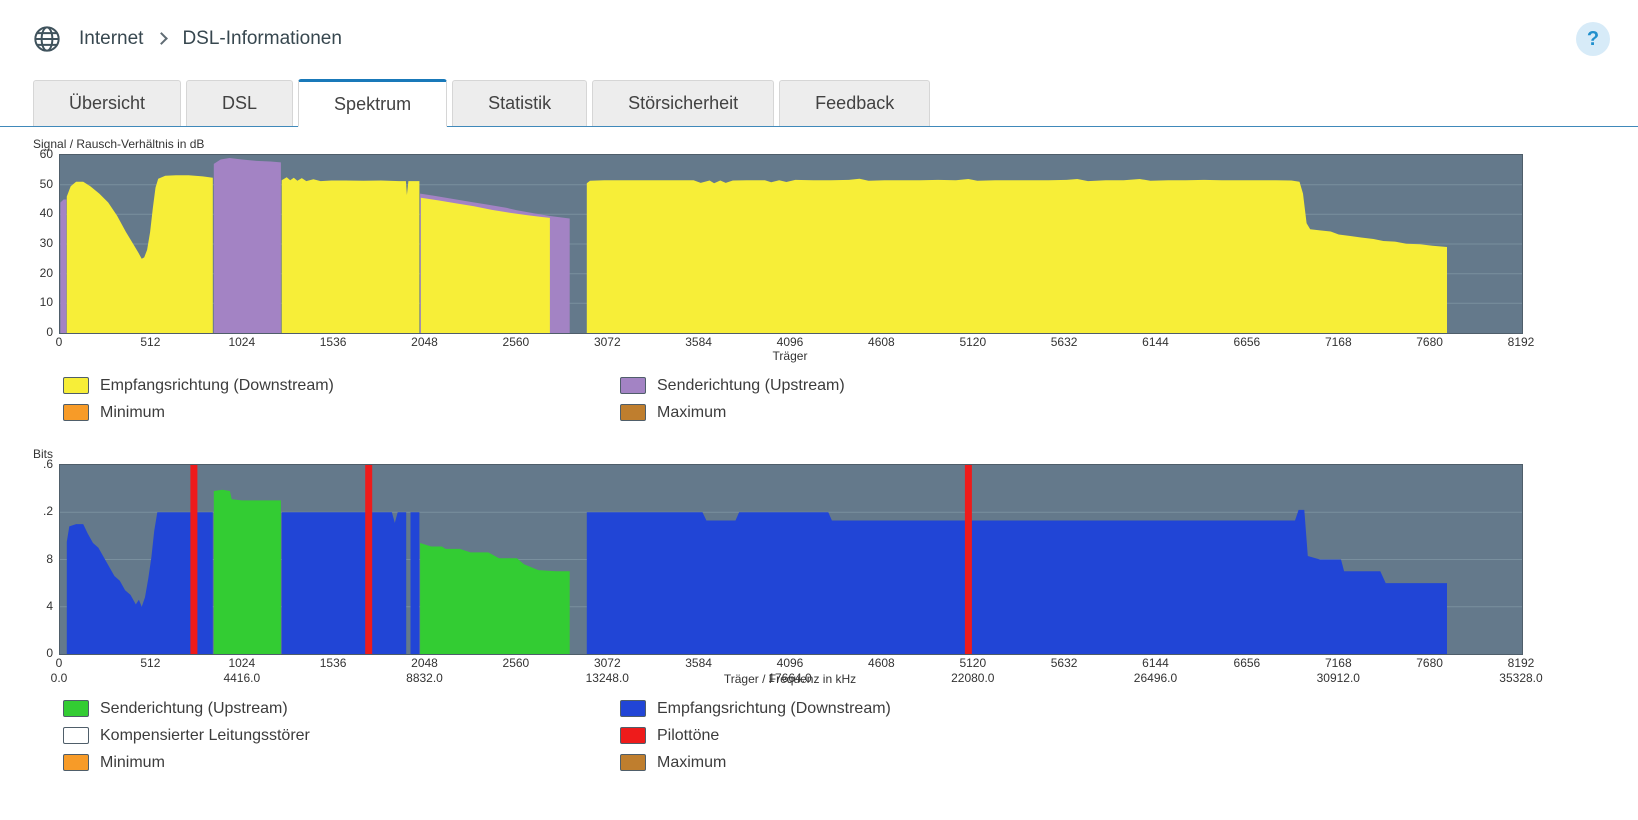 The height and width of the screenshot is (820, 1638). What do you see at coordinates (341, 762) in the screenshot?
I see `legend-item-minimum: Minimum` at bounding box center [341, 762].